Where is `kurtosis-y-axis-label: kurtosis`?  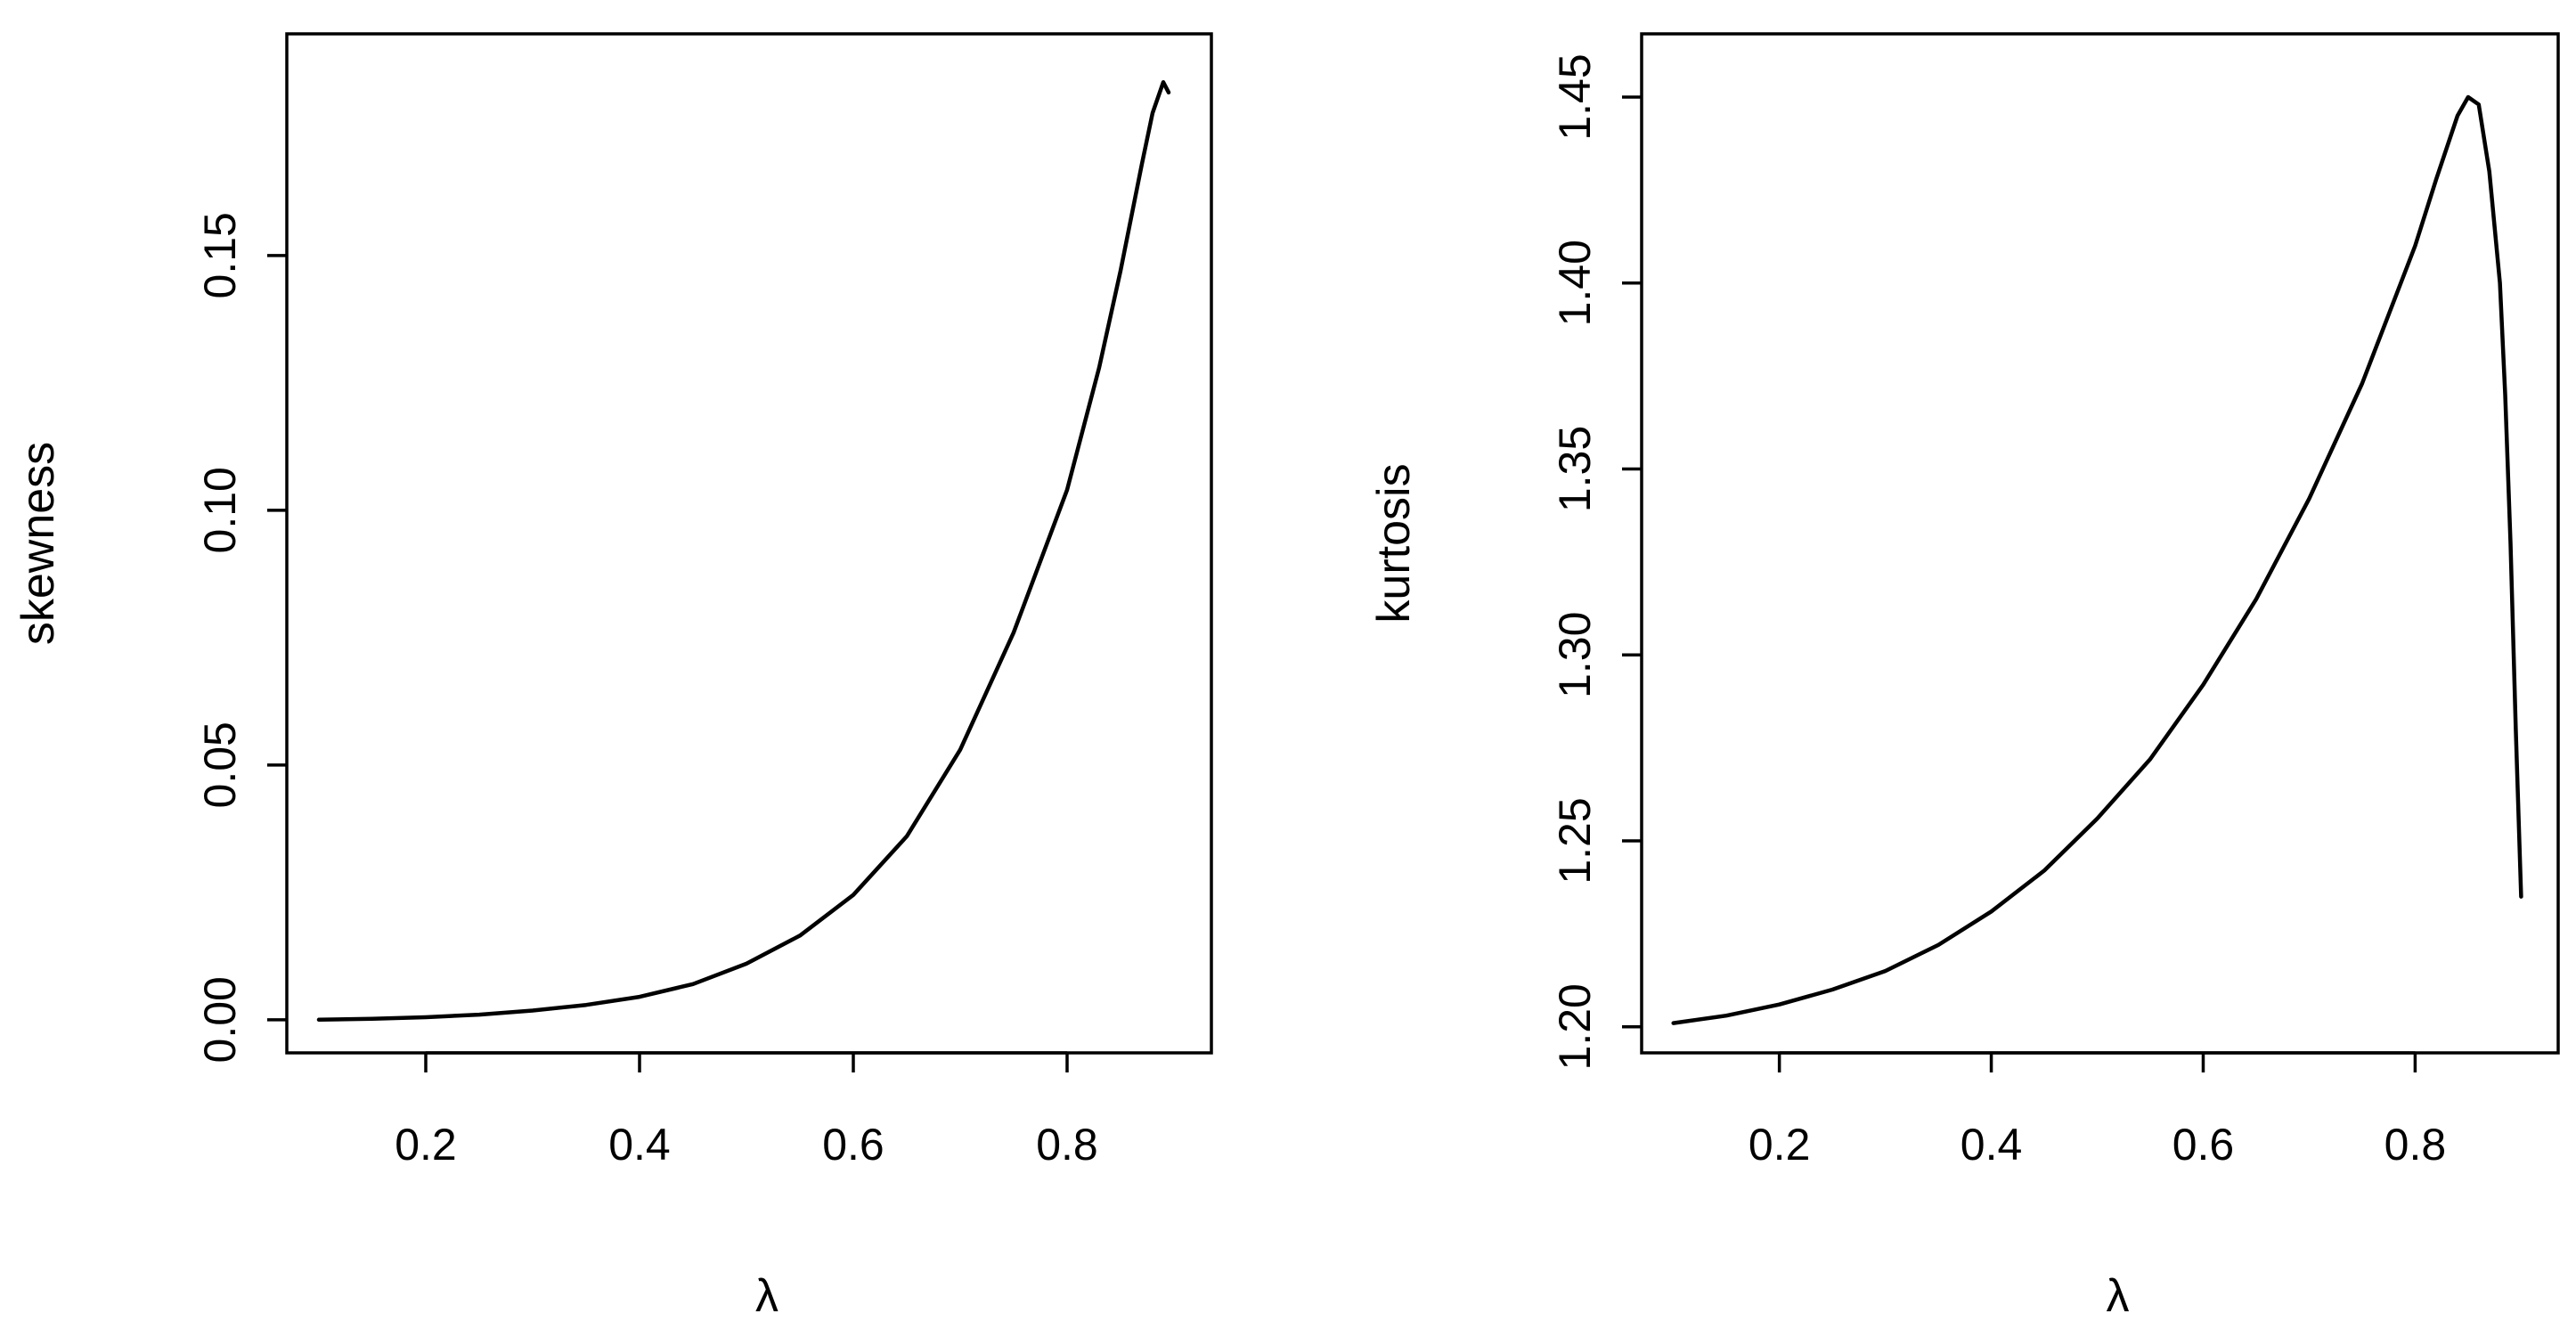
kurtosis-y-axis-label: kurtosis is located at coordinates (1394, 543).